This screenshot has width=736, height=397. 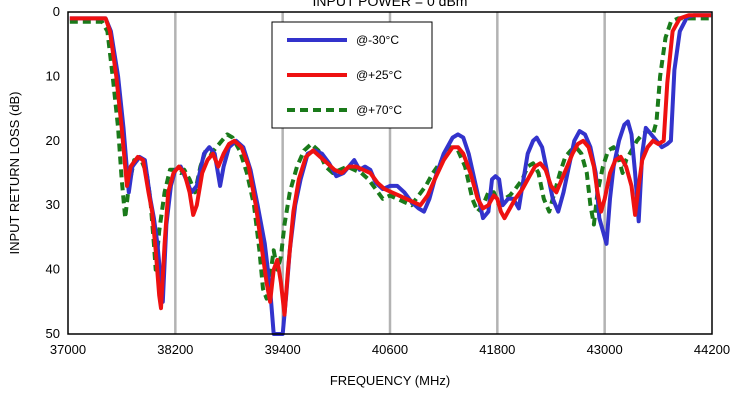 What do you see at coordinates (53, 333) in the screenshot?
I see `y-tick-label: 50` at bounding box center [53, 333].